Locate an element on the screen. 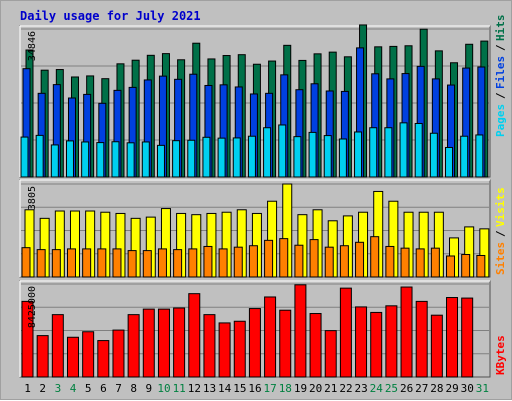 This screenshot has width=512, height=401. x-axis-day-label: 26 is located at coordinates (406, 388).